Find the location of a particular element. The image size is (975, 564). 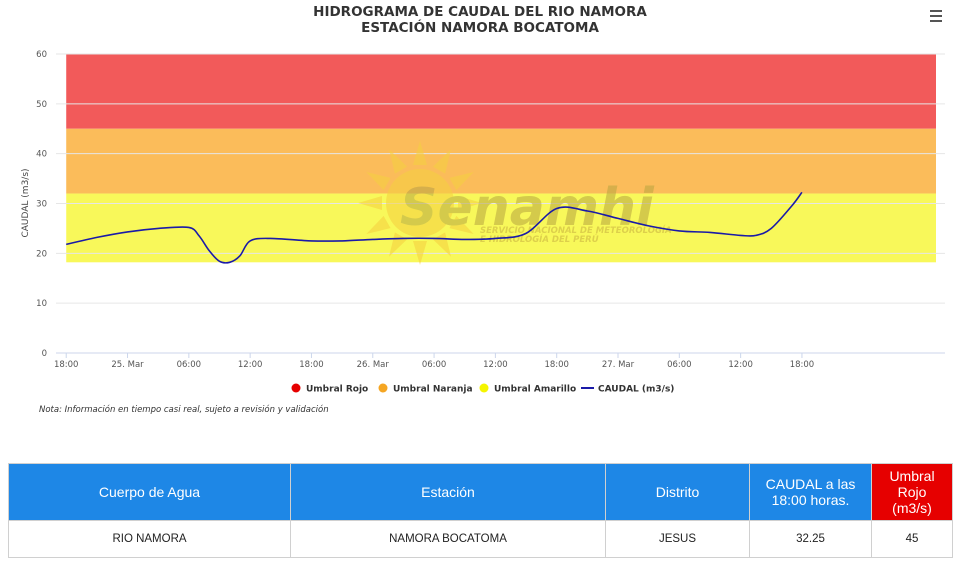

y-tick-label: 60 is located at coordinates (41, 55).